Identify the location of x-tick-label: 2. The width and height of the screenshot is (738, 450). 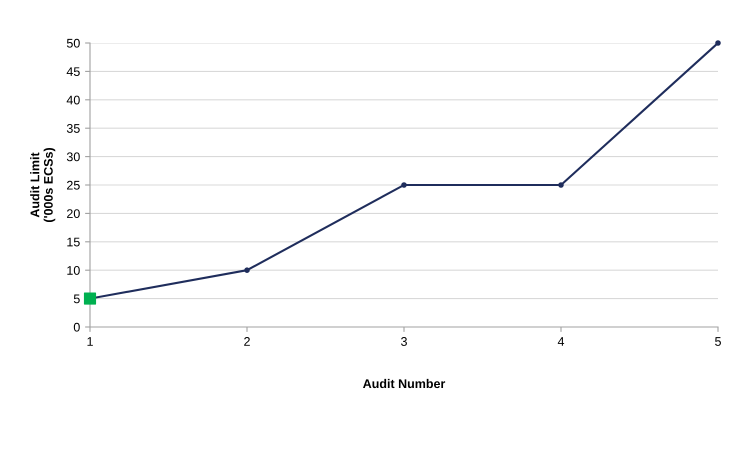
(247, 341).